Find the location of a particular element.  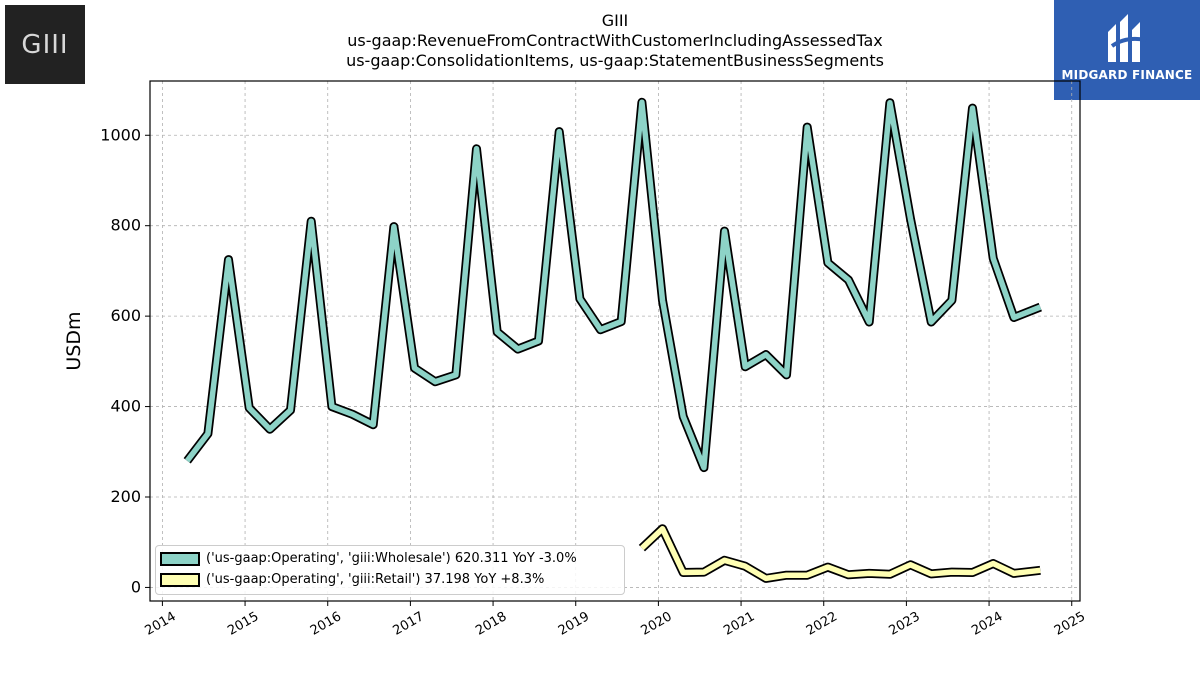

x-tick-label: 2018 is located at coordinates (491, 624).